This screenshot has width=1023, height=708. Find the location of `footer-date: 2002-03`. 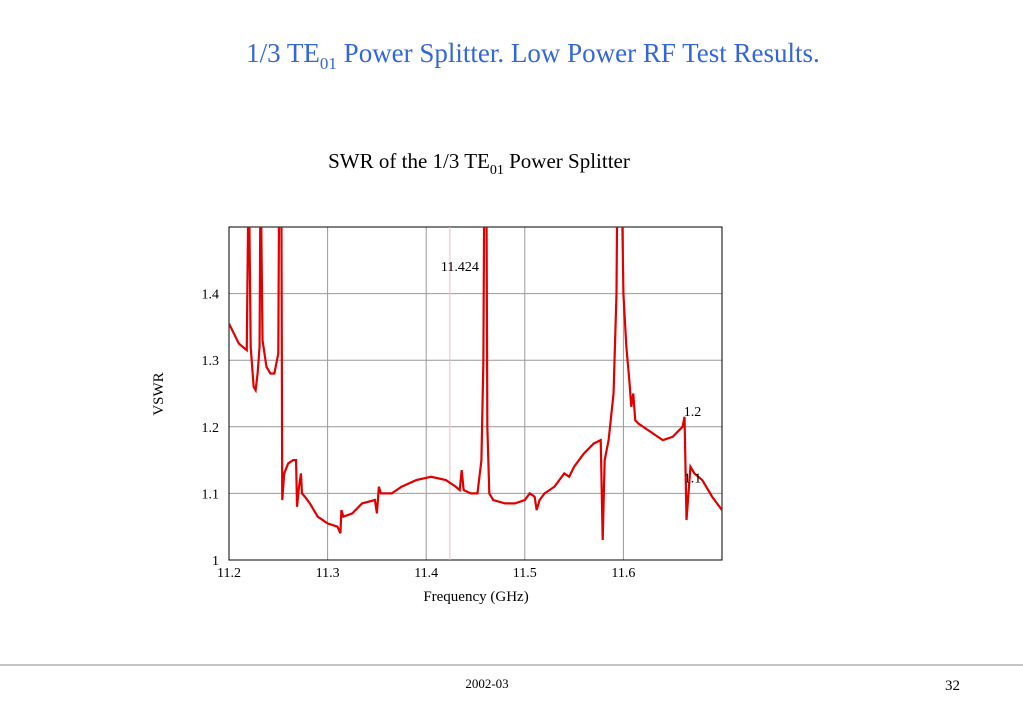

footer-date: 2002-03 is located at coordinates (486, 683).